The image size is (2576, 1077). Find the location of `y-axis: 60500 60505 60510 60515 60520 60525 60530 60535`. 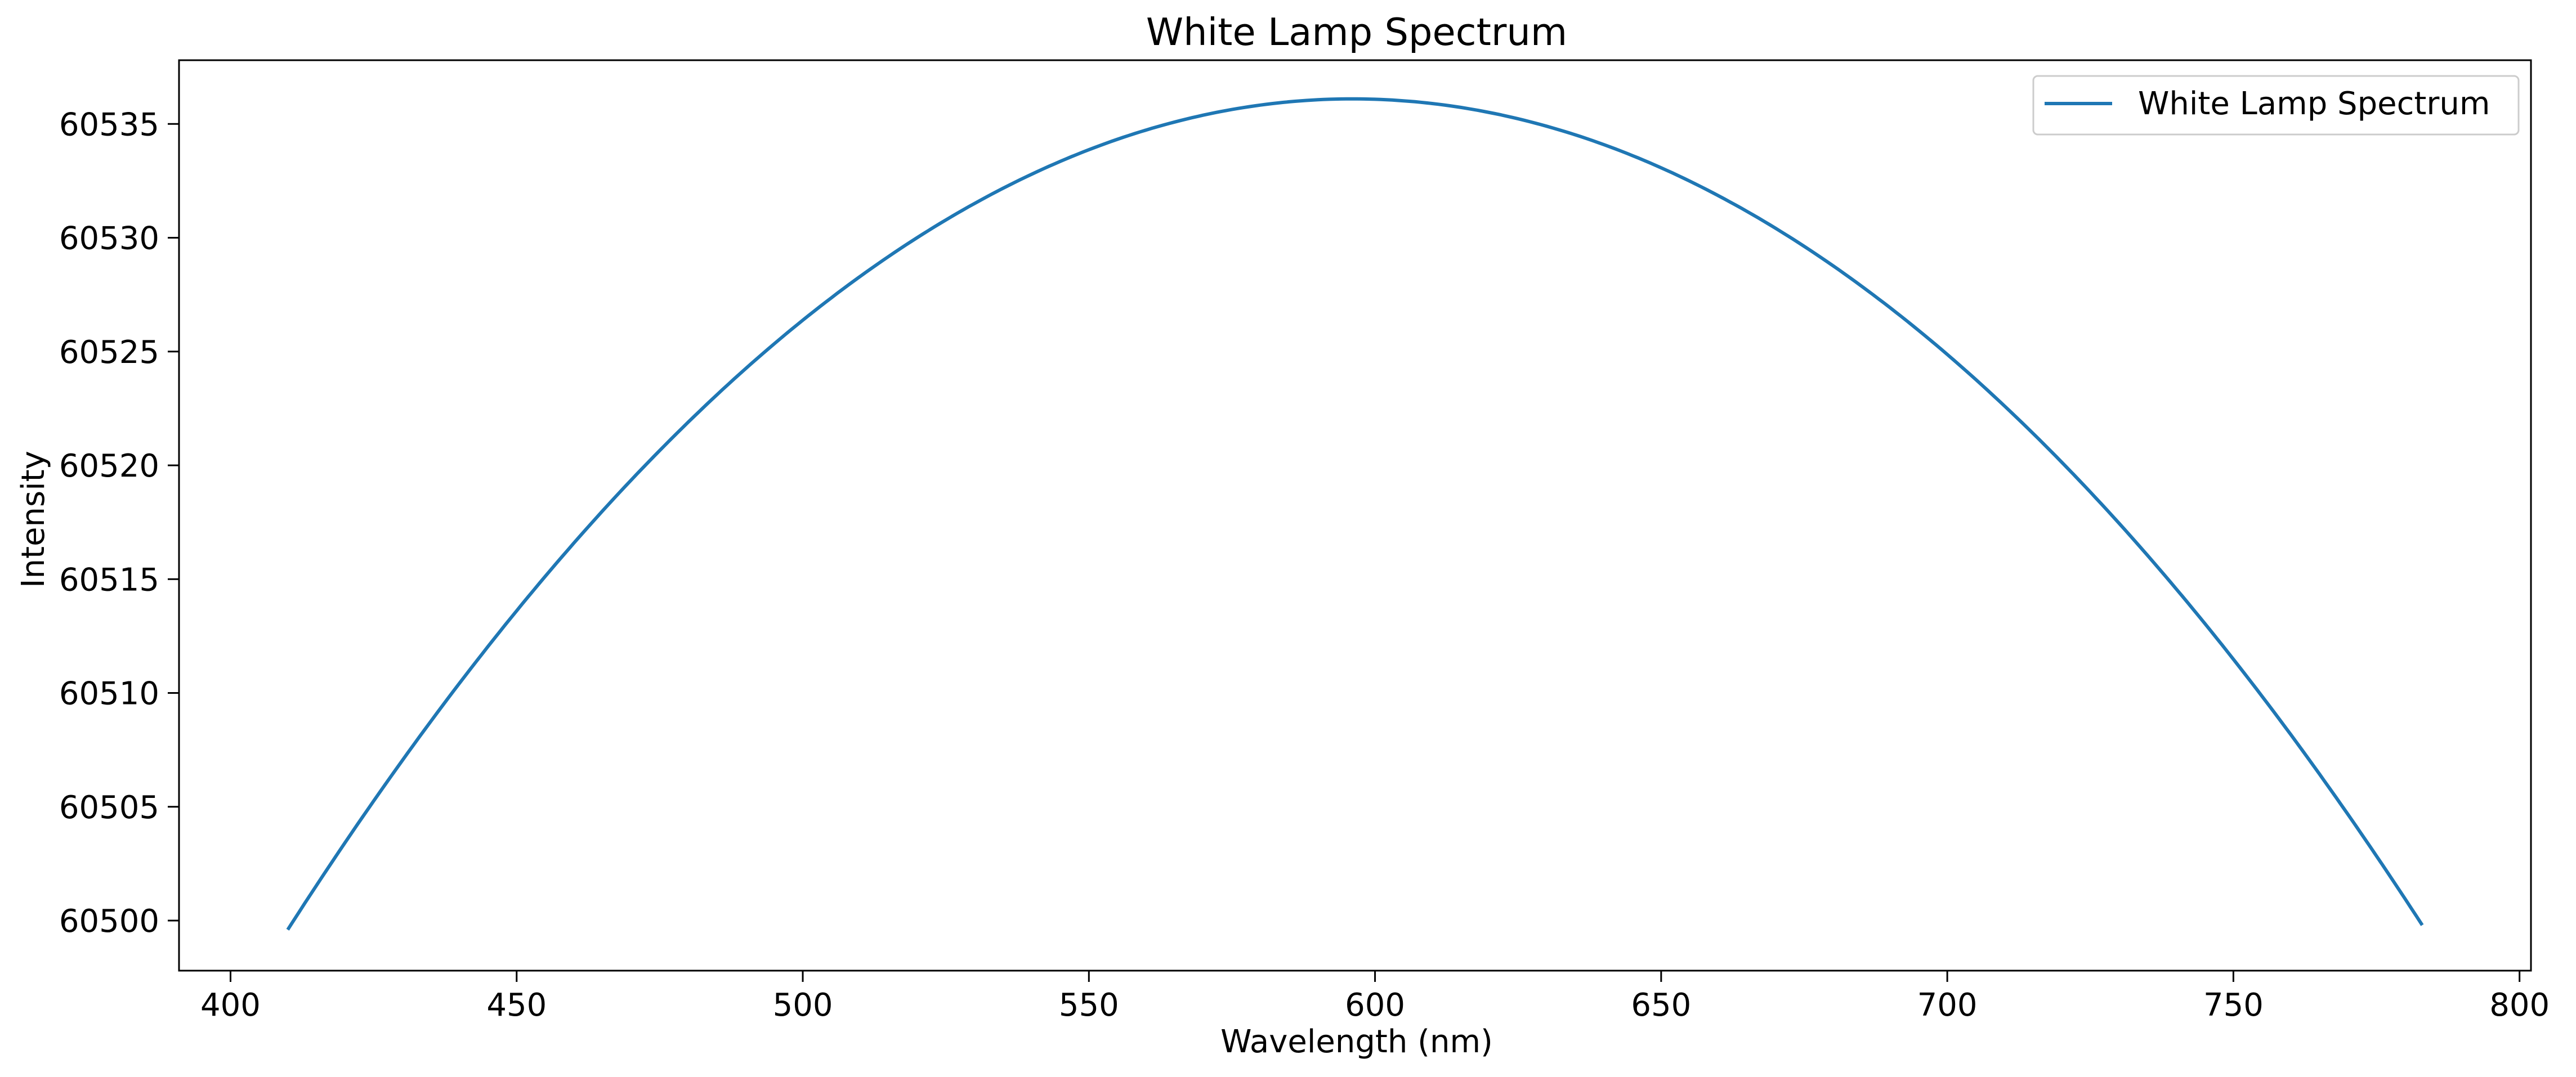

y-axis: 60500 60505 60510 60515 60520 60525 60530 60535 is located at coordinates (119, 523).